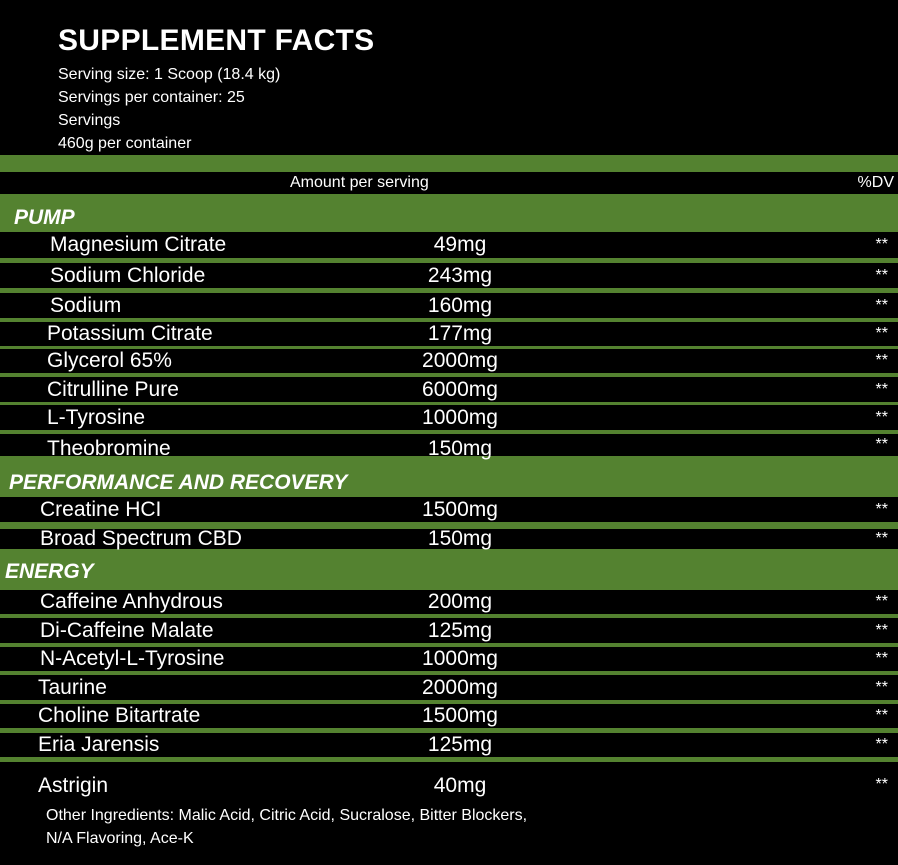  I want to click on table-row: Sodium 160mg **, so click(449, 305).